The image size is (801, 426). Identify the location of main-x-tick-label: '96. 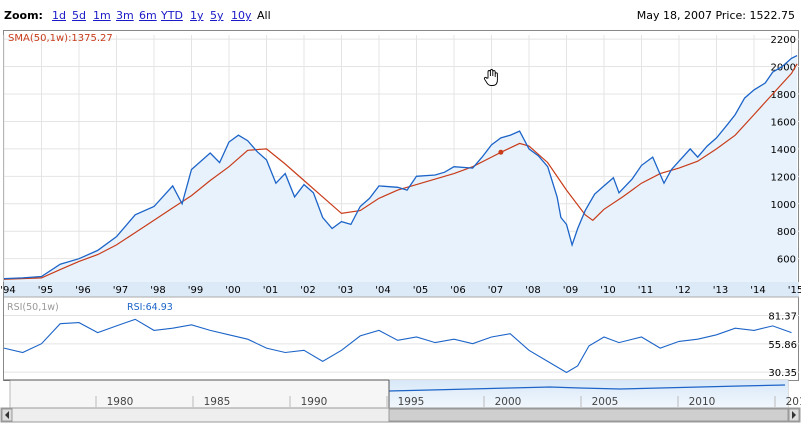
(82, 290).